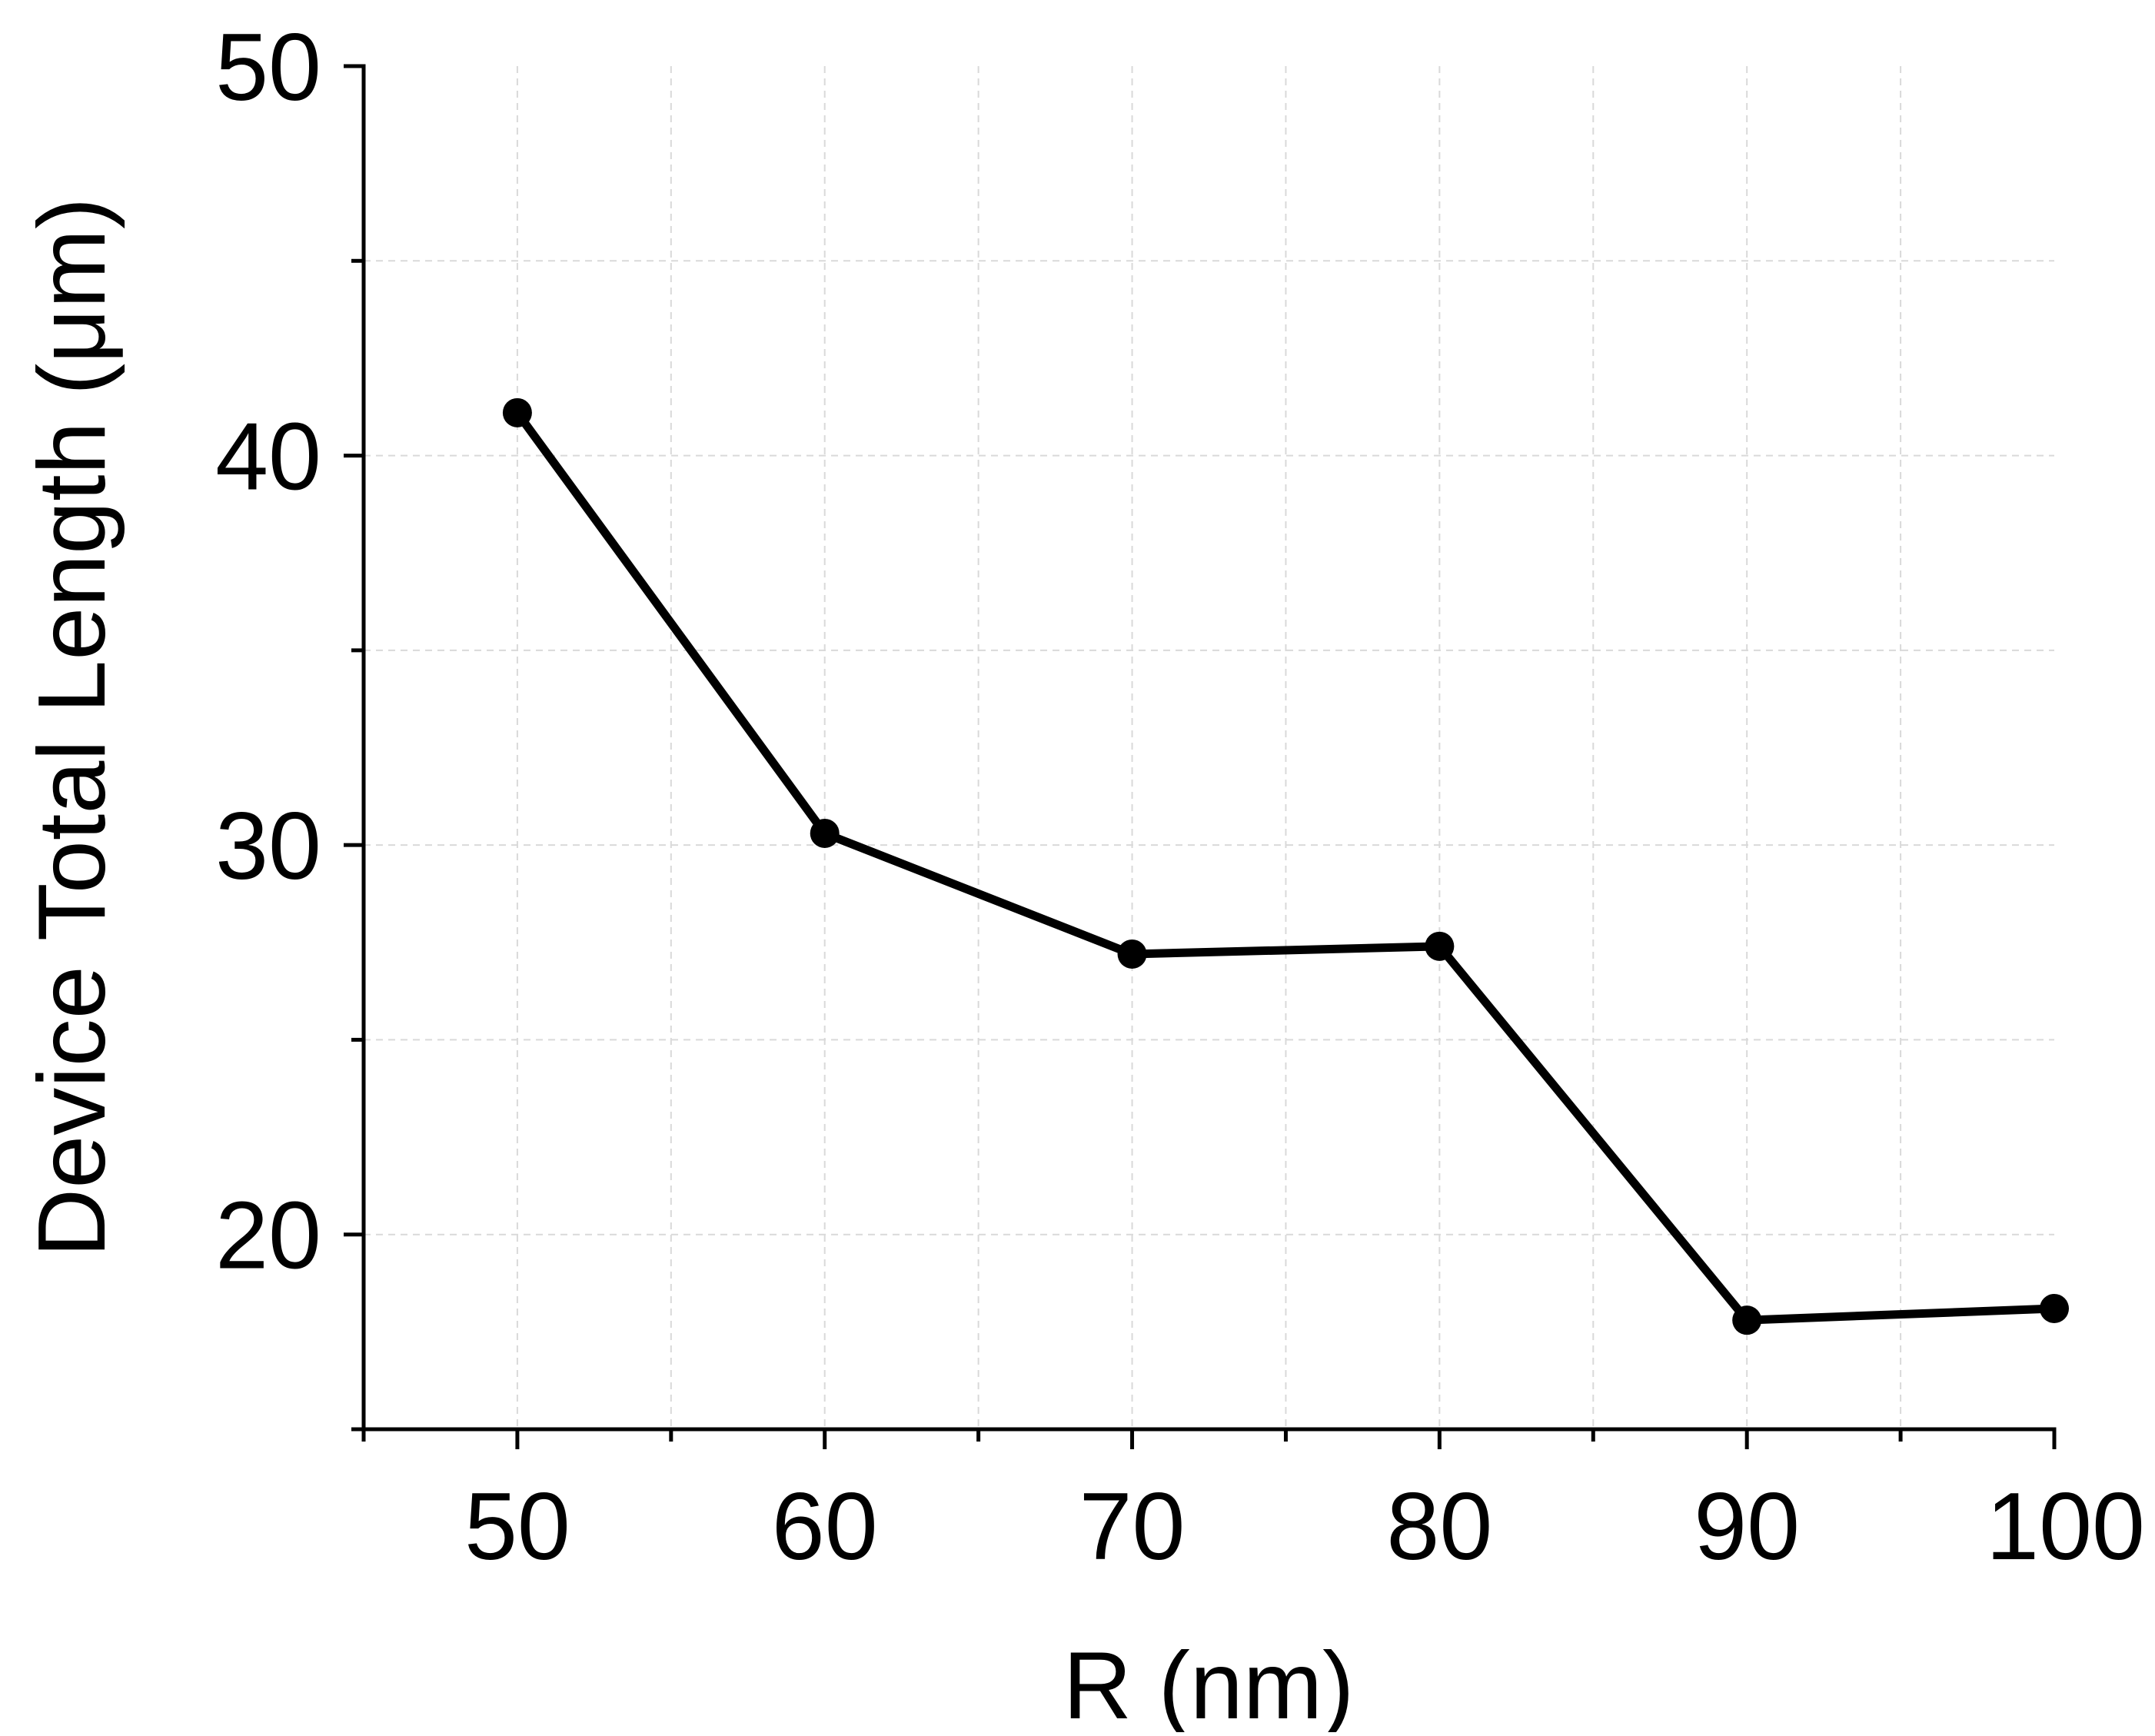 The height and width of the screenshot is (1736, 2155). What do you see at coordinates (2065, 1527) in the screenshot?
I see `x-tick-label: 100` at bounding box center [2065, 1527].